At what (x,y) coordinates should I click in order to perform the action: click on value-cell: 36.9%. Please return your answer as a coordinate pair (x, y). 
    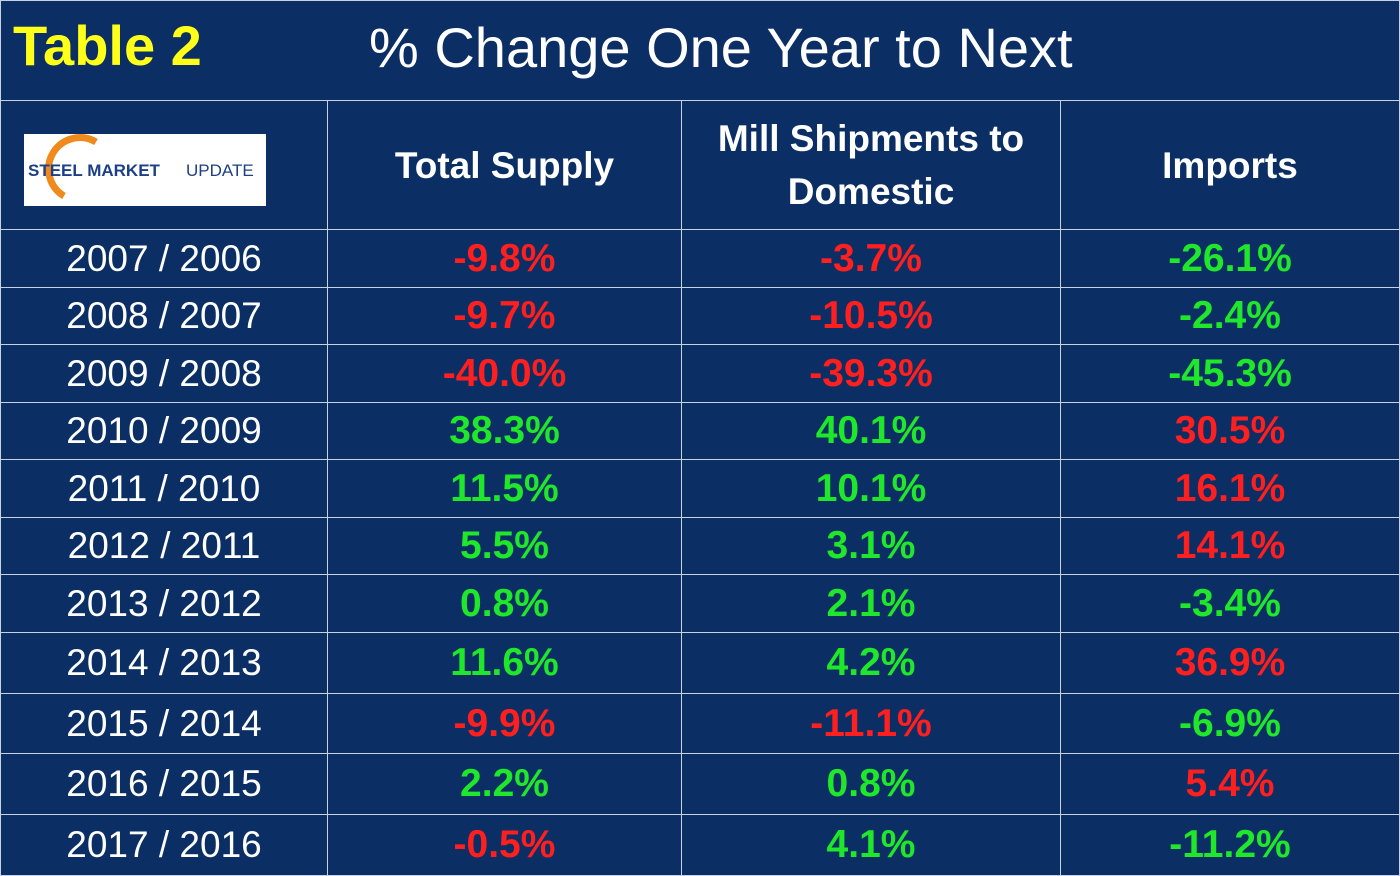
    Looking at the image, I should click on (1230, 663).